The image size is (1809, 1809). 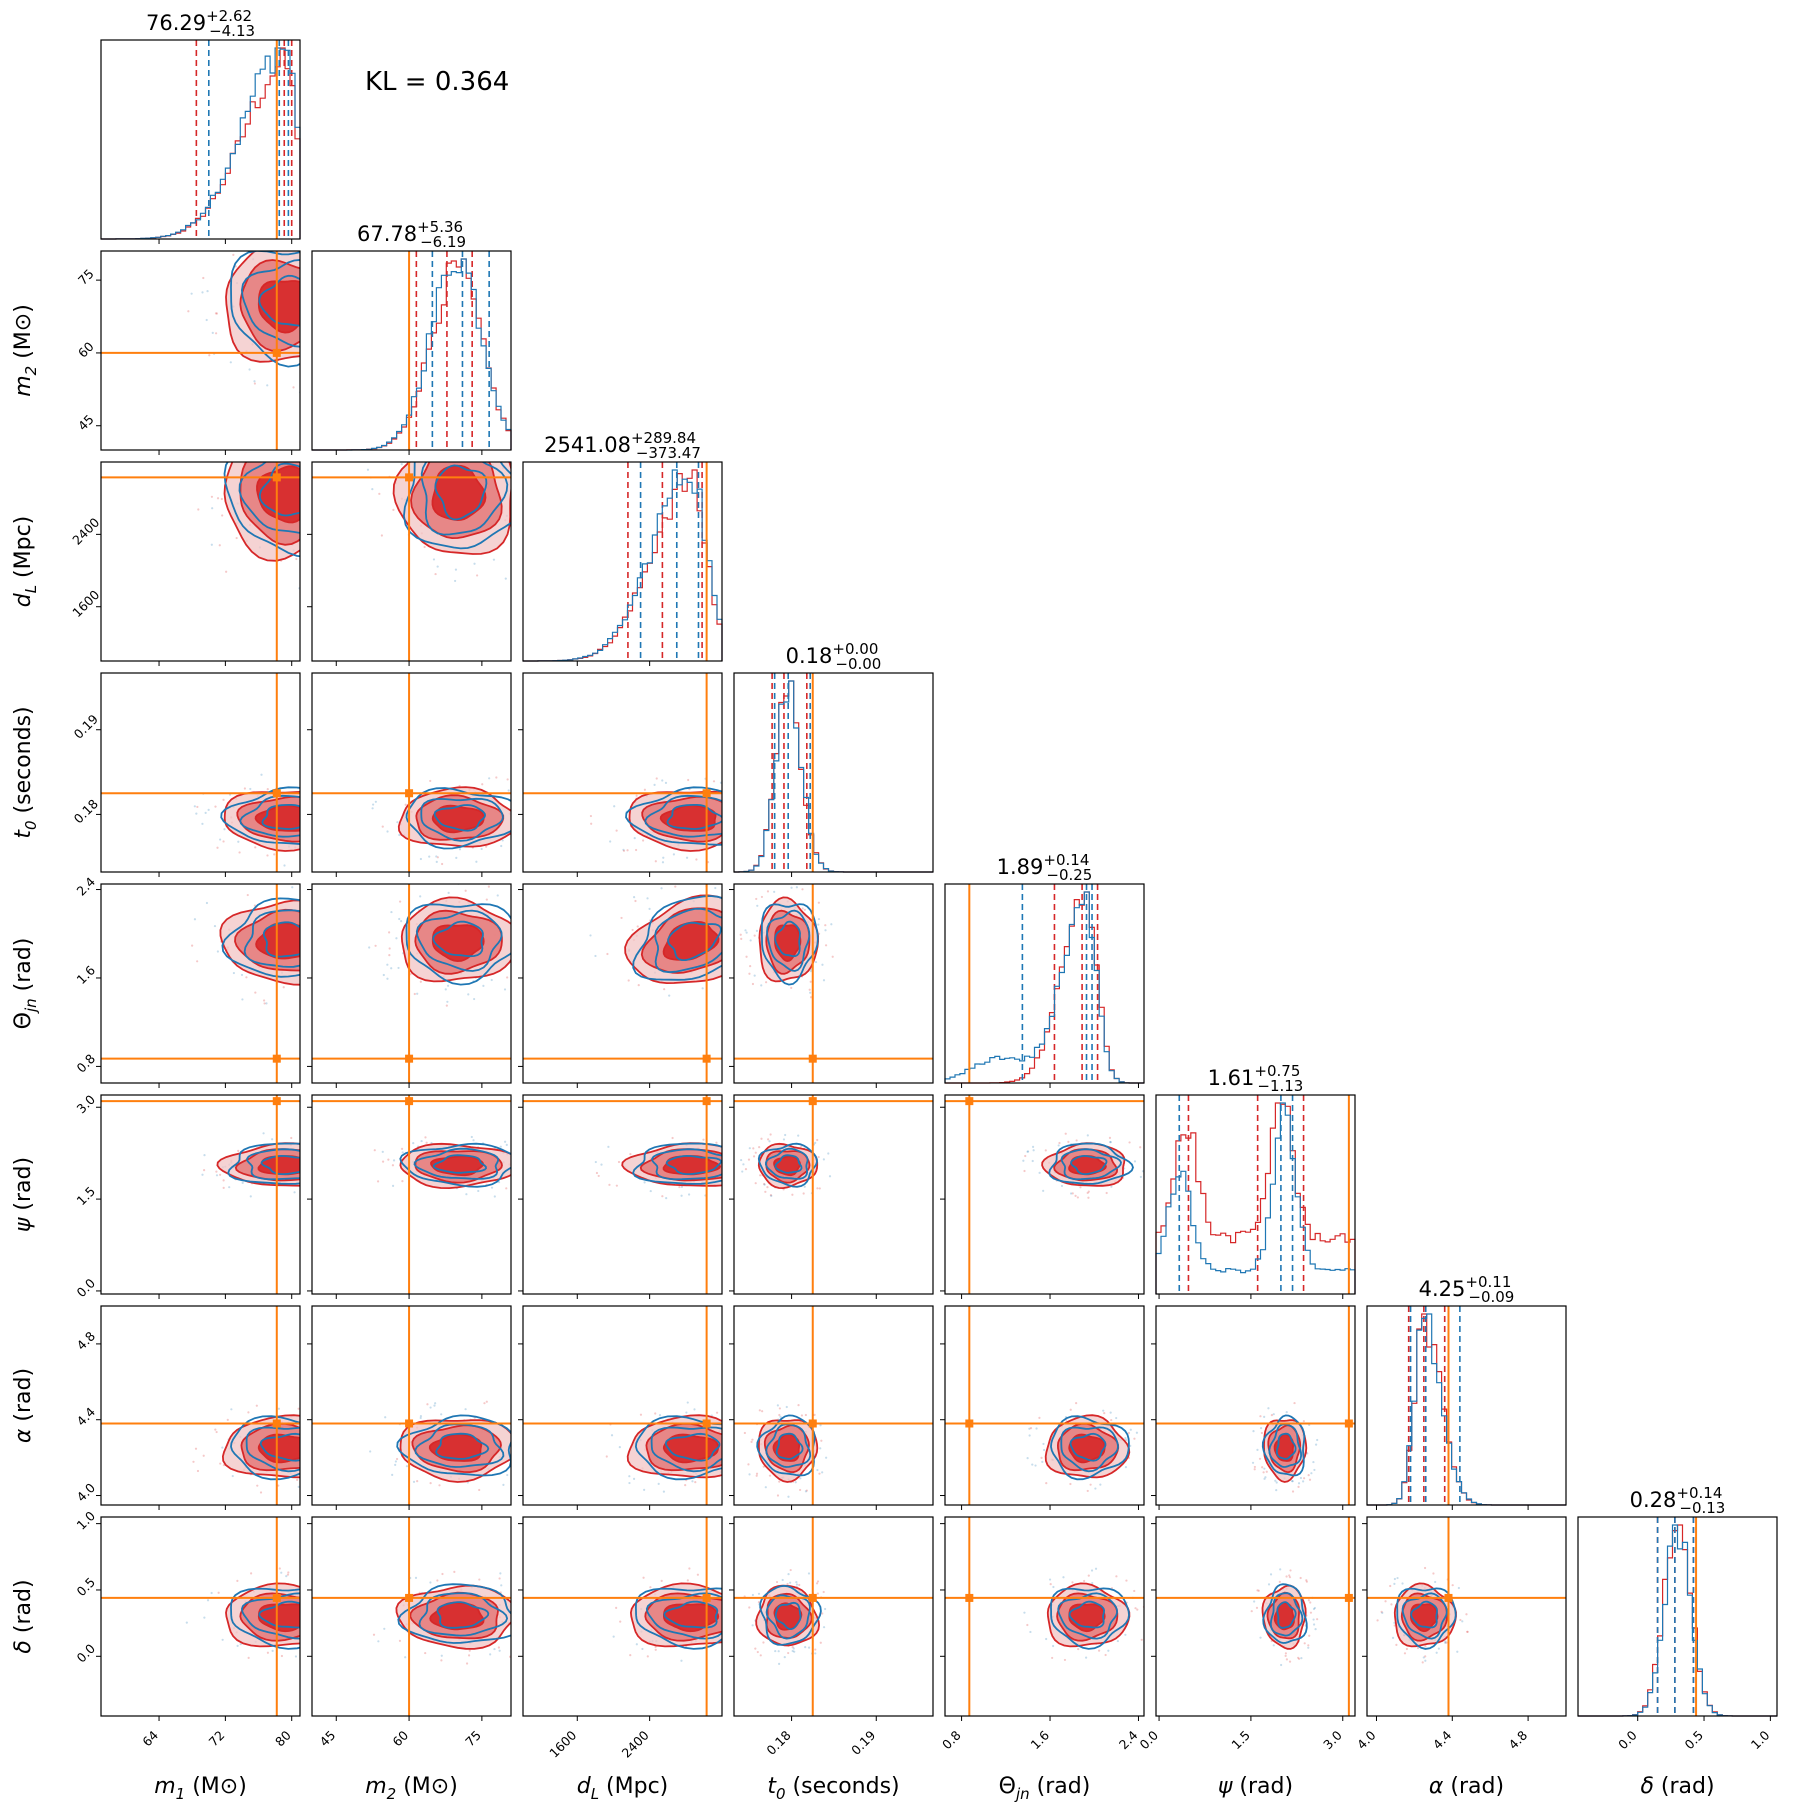 What do you see at coordinates (622, 1616) in the screenshot?
I see `contours-delta-dL` at bounding box center [622, 1616].